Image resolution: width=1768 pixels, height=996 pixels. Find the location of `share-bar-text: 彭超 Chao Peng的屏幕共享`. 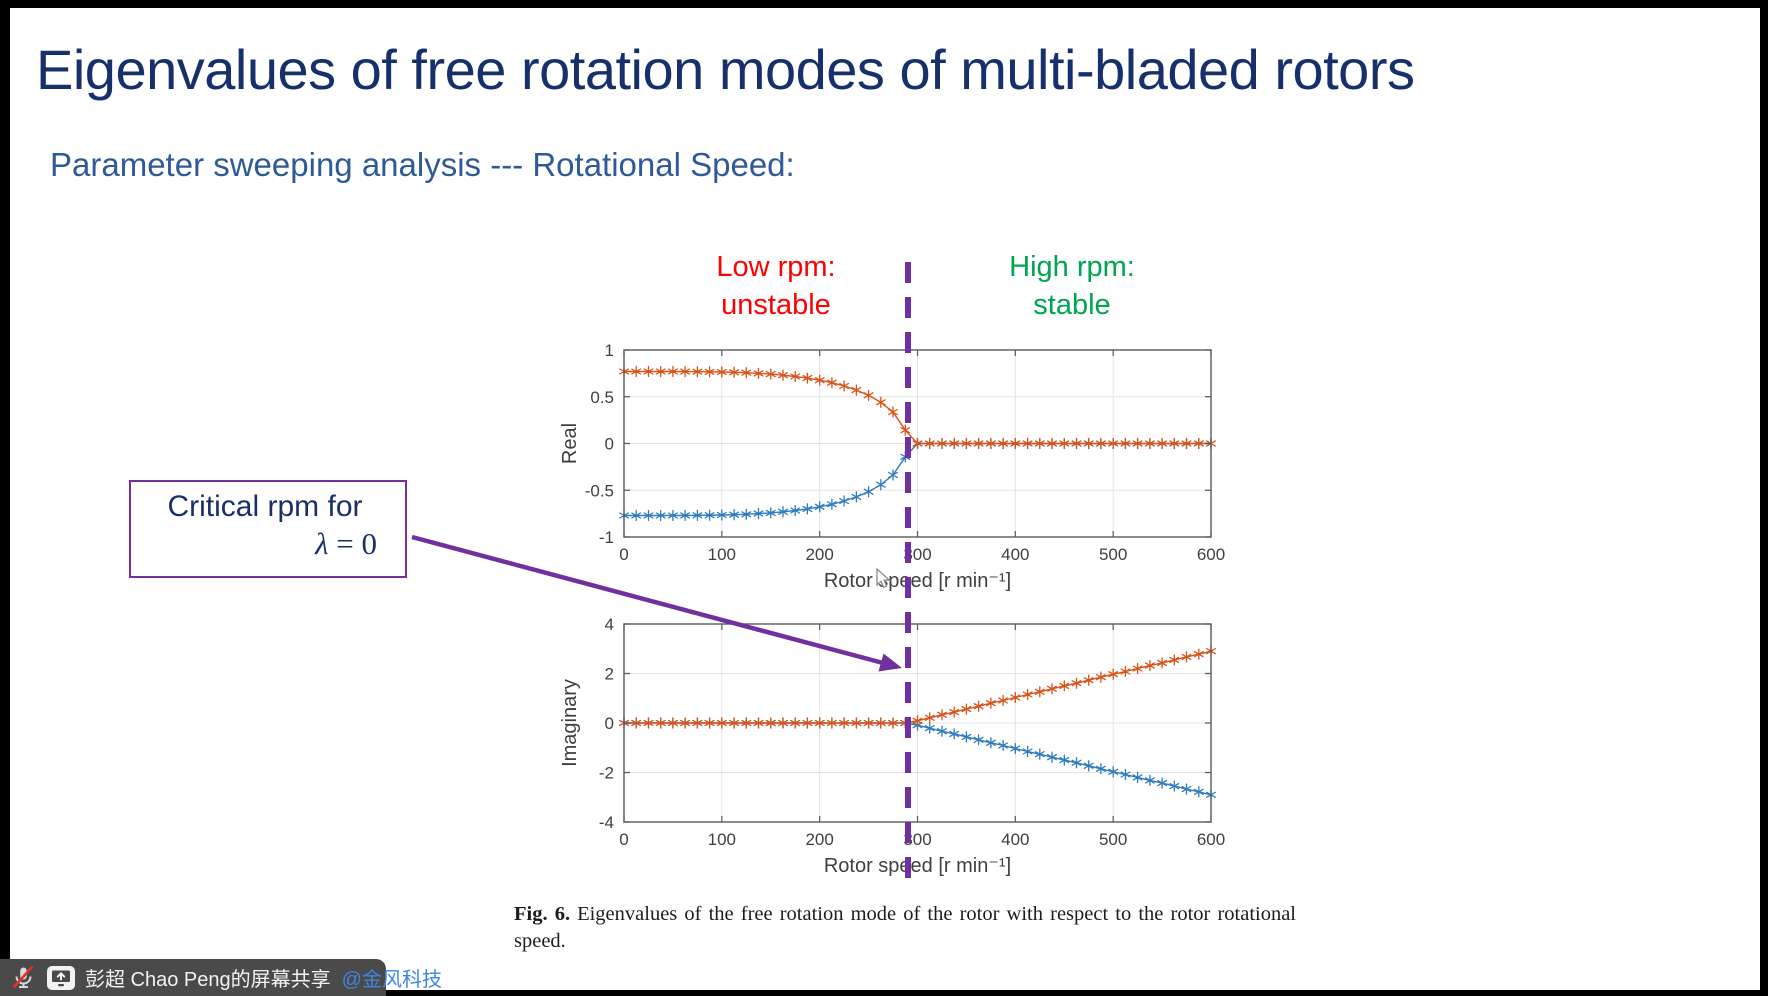

share-bar-text: 彭超 Chao Peng的屏幕共享 is located at coordinates (208, 980).